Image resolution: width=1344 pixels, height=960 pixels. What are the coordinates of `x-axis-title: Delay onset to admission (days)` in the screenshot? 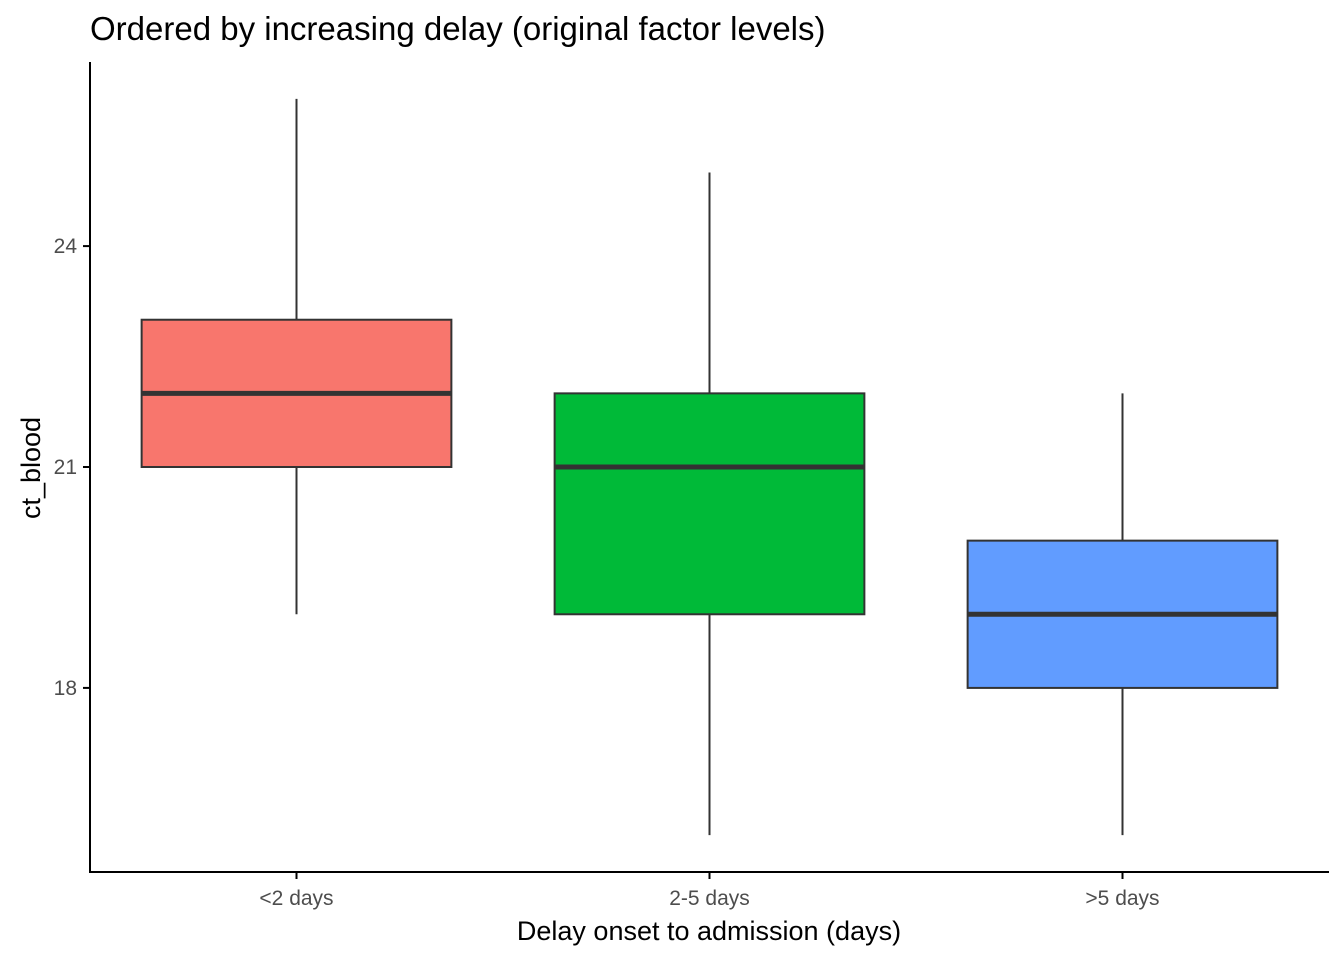 It's located at (709, 931).